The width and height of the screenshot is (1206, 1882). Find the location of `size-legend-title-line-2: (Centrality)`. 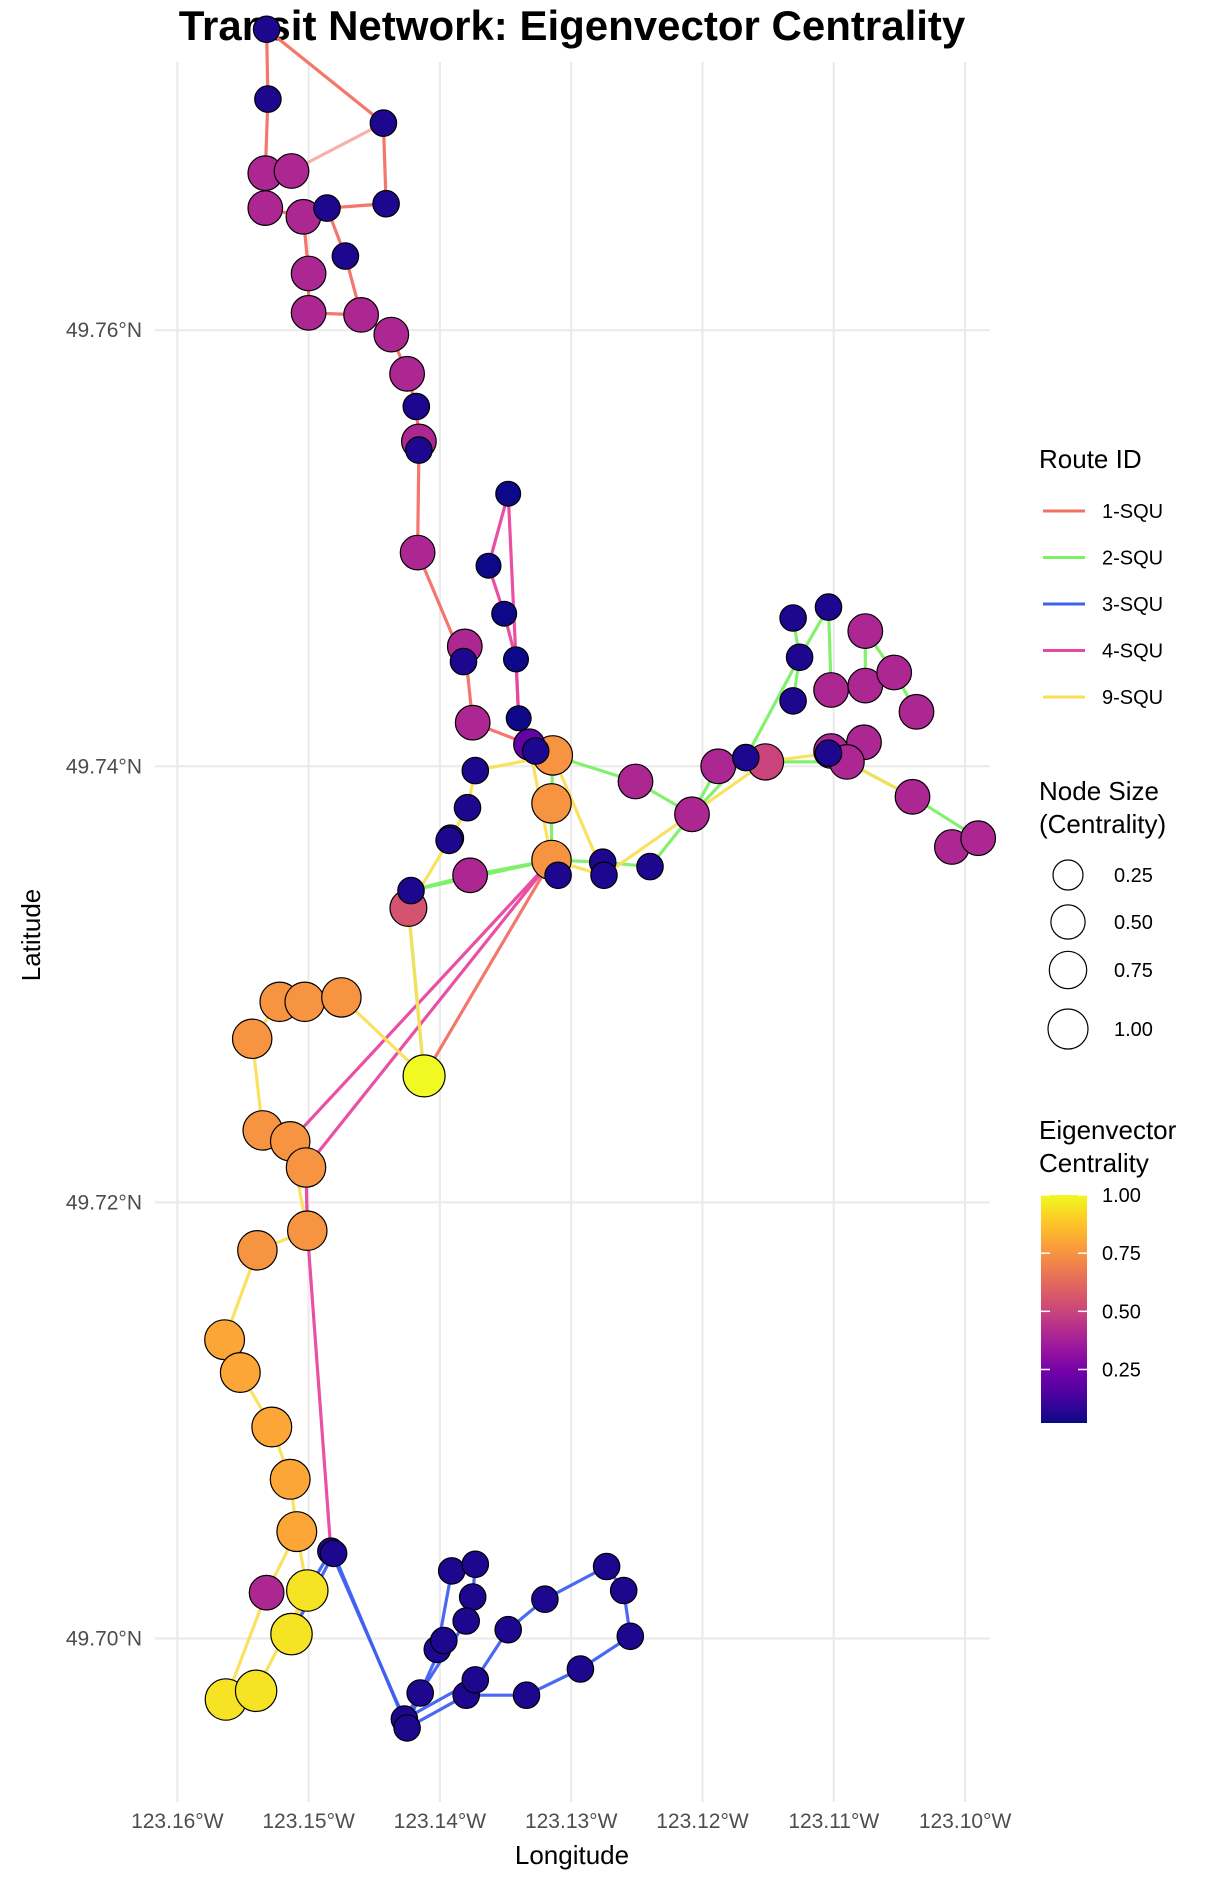

size-legend-title-line-2: (Centrality) is located at coordinates (1102, 824).